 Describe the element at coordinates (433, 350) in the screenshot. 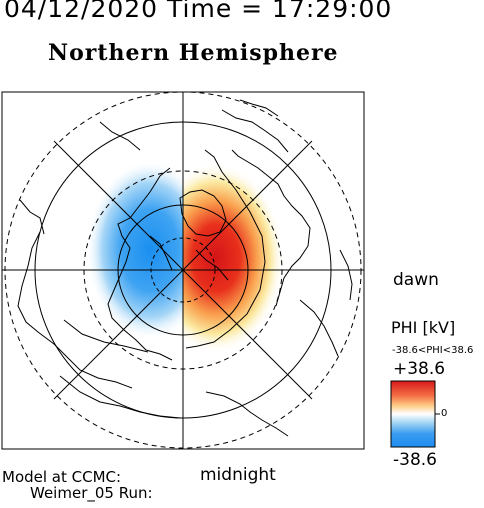

I see `colorbar-range-text: -38.6<PHI<38.6` at that location.